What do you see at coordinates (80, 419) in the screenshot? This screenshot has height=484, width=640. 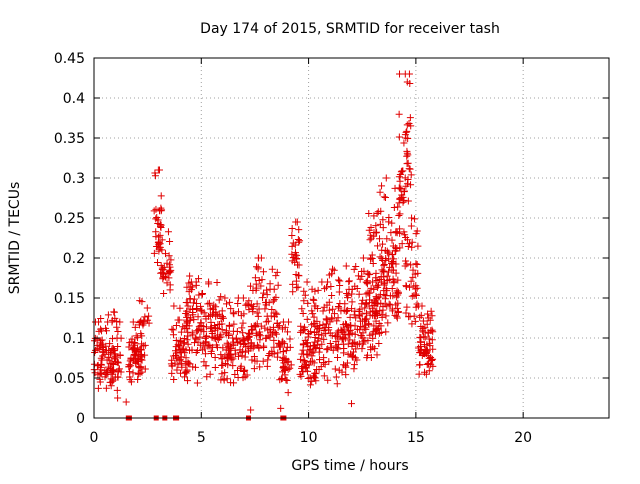 I see `y-tick-label: 0` at bounding box center [80, 419].